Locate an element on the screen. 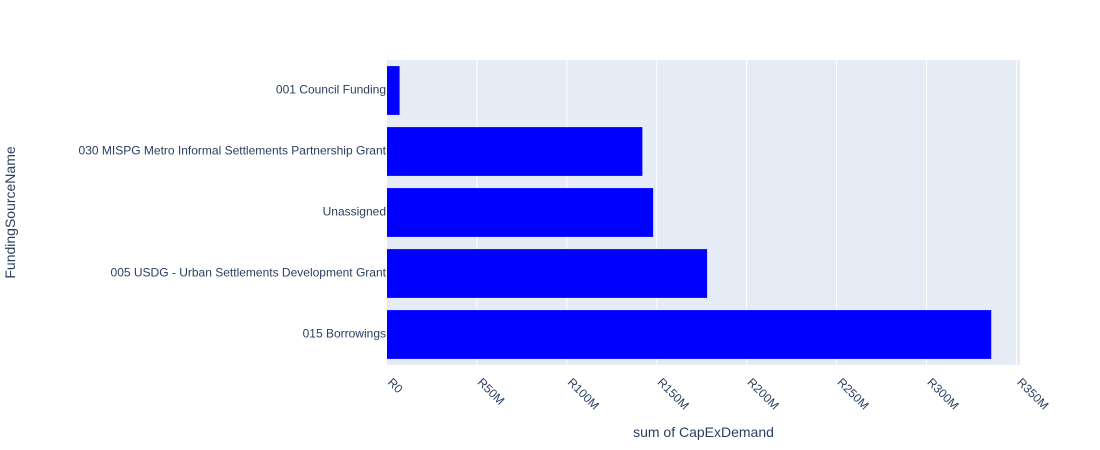 Image resolution: width=1100 pixels, height=450 pixels. x-tick-label: R300M is located at coordinates (942, 393).